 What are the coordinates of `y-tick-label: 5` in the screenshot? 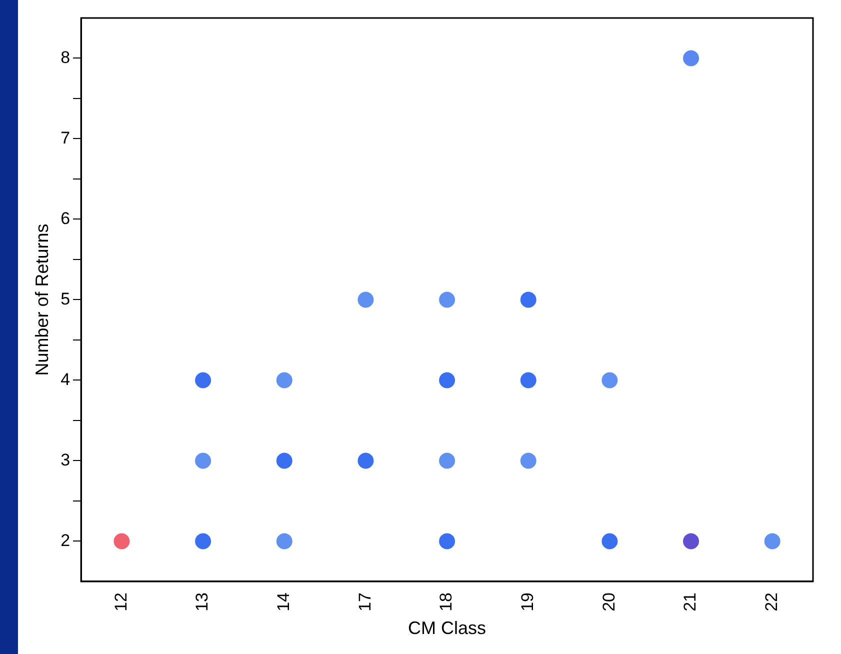 It's located at (65, 298).